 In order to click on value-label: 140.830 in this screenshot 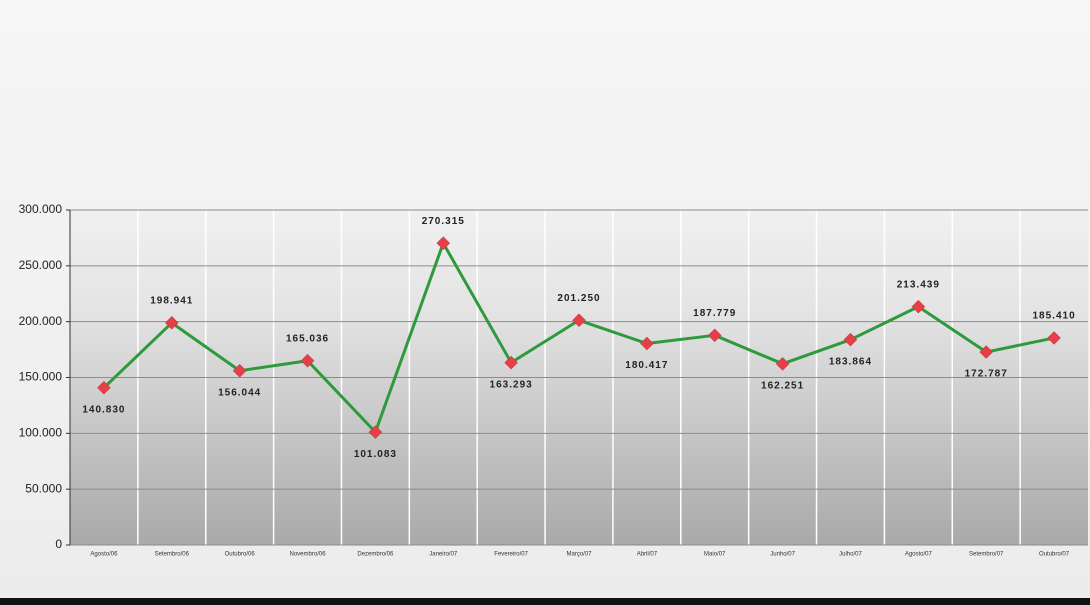, I will do `click(103, 409)`.